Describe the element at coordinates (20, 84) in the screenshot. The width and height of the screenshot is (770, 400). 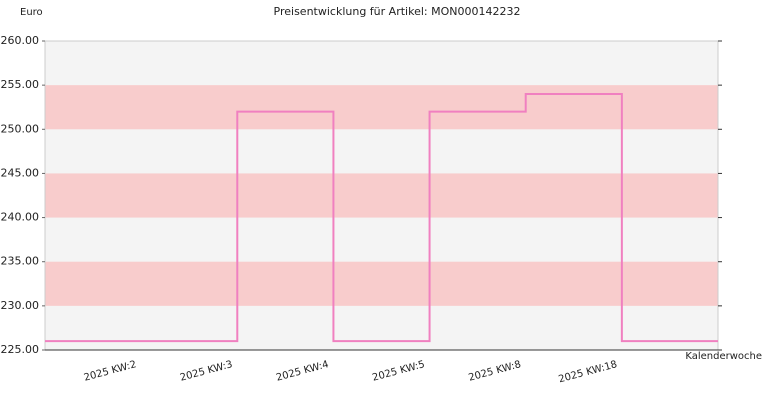
I see `y-tick-label: 255.00` at that location.